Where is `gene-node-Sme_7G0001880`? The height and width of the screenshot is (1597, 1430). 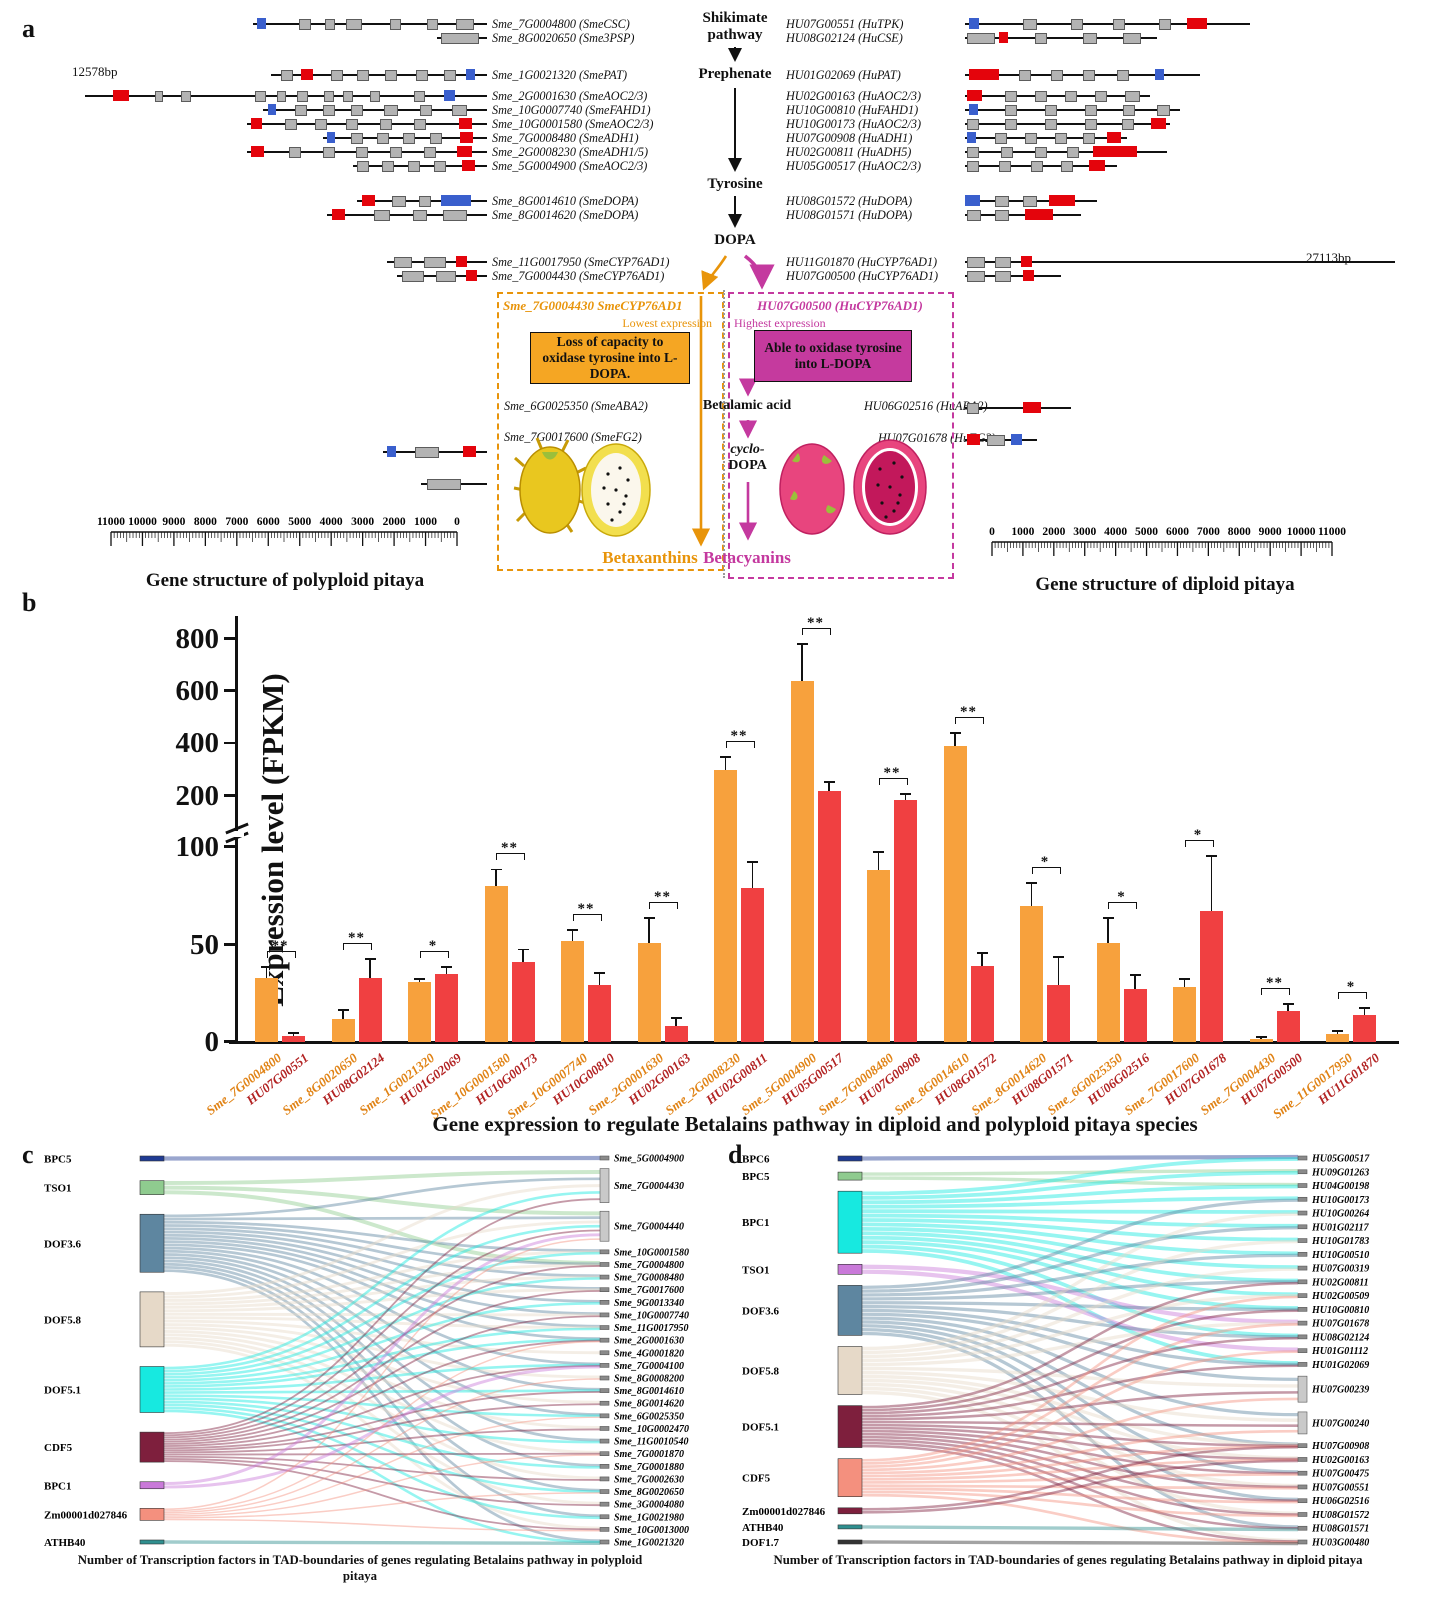
gene-node-Sme_7G0001880 is located at coordinates (604, 1466).